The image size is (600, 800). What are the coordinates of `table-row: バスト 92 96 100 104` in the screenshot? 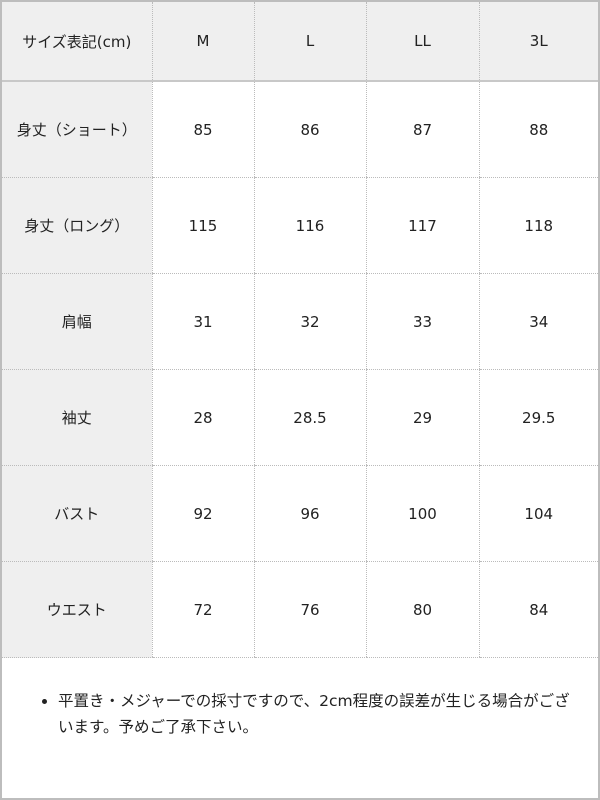 It's located at (300, 513).